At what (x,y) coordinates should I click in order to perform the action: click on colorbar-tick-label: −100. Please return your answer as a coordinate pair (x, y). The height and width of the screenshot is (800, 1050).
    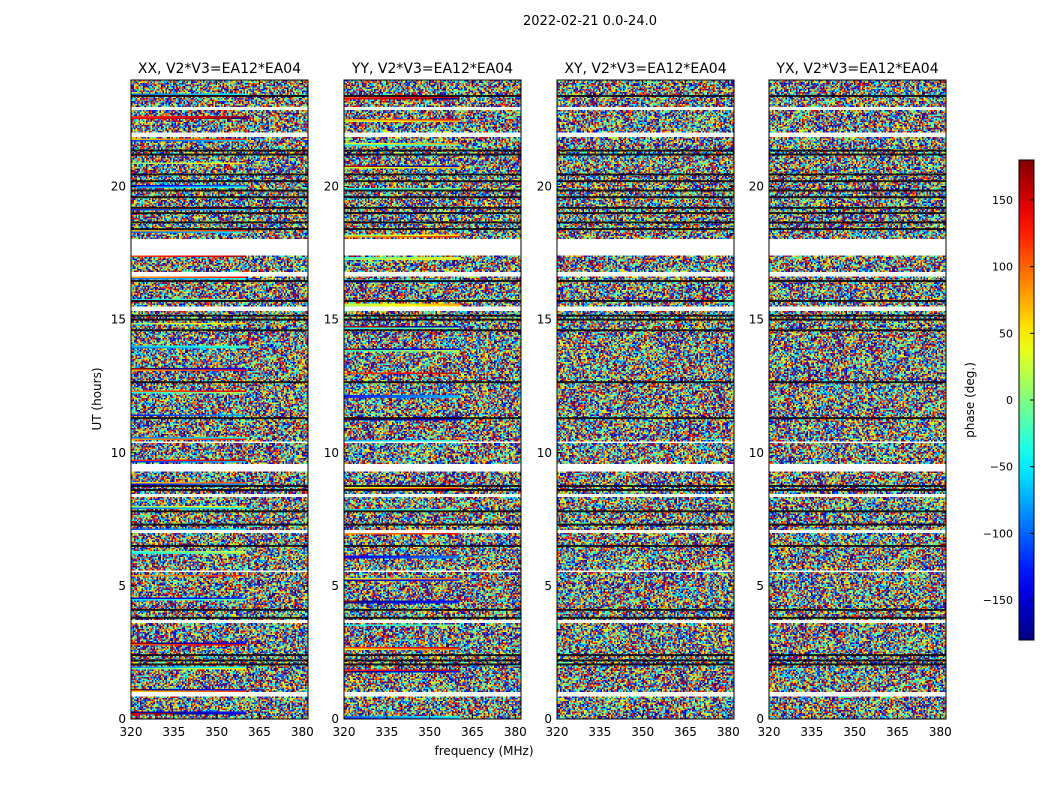
    Looking at the image, I should click on (998, 533).